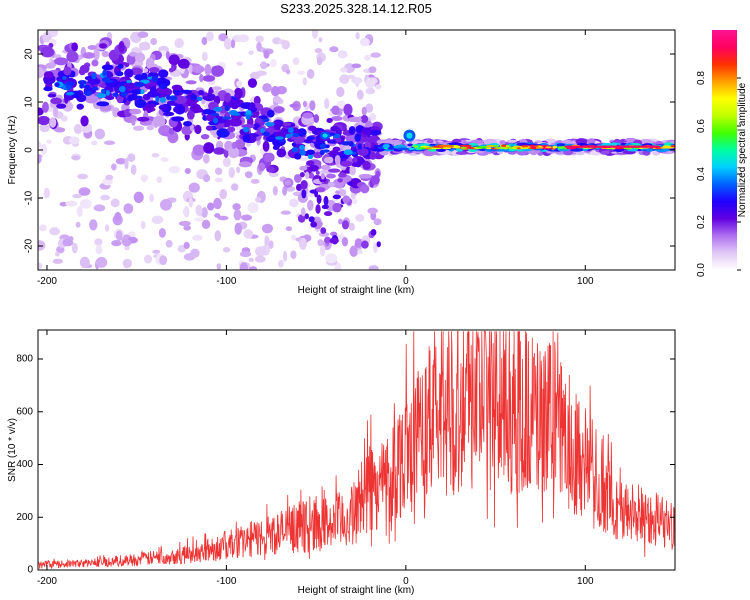 This screenshot has height=600, width=750. Describe the element at coordinates (29, 54) in the screenshot. I see `y-tick-label: 20` at that location.